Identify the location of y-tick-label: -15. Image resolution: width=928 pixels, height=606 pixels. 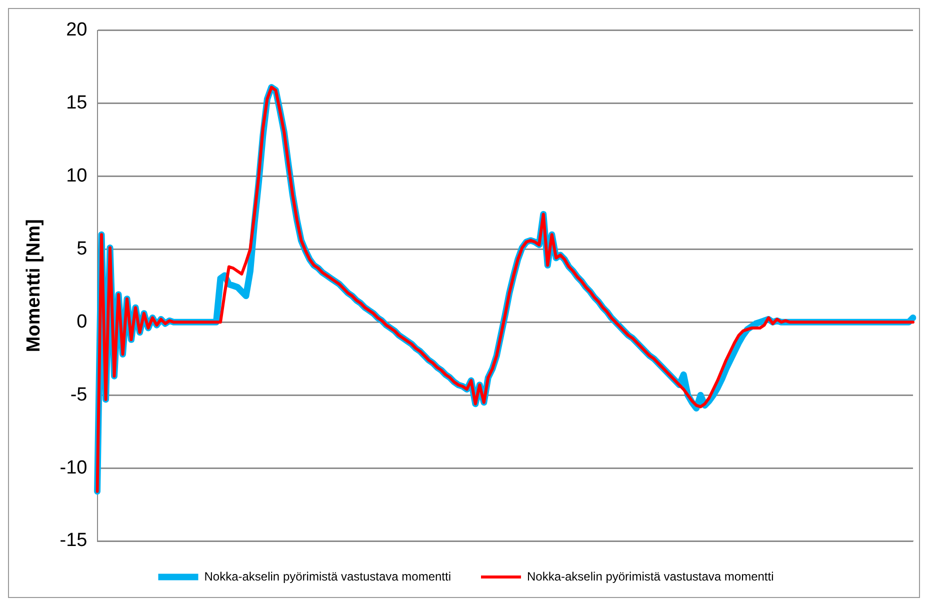
(74, 541).